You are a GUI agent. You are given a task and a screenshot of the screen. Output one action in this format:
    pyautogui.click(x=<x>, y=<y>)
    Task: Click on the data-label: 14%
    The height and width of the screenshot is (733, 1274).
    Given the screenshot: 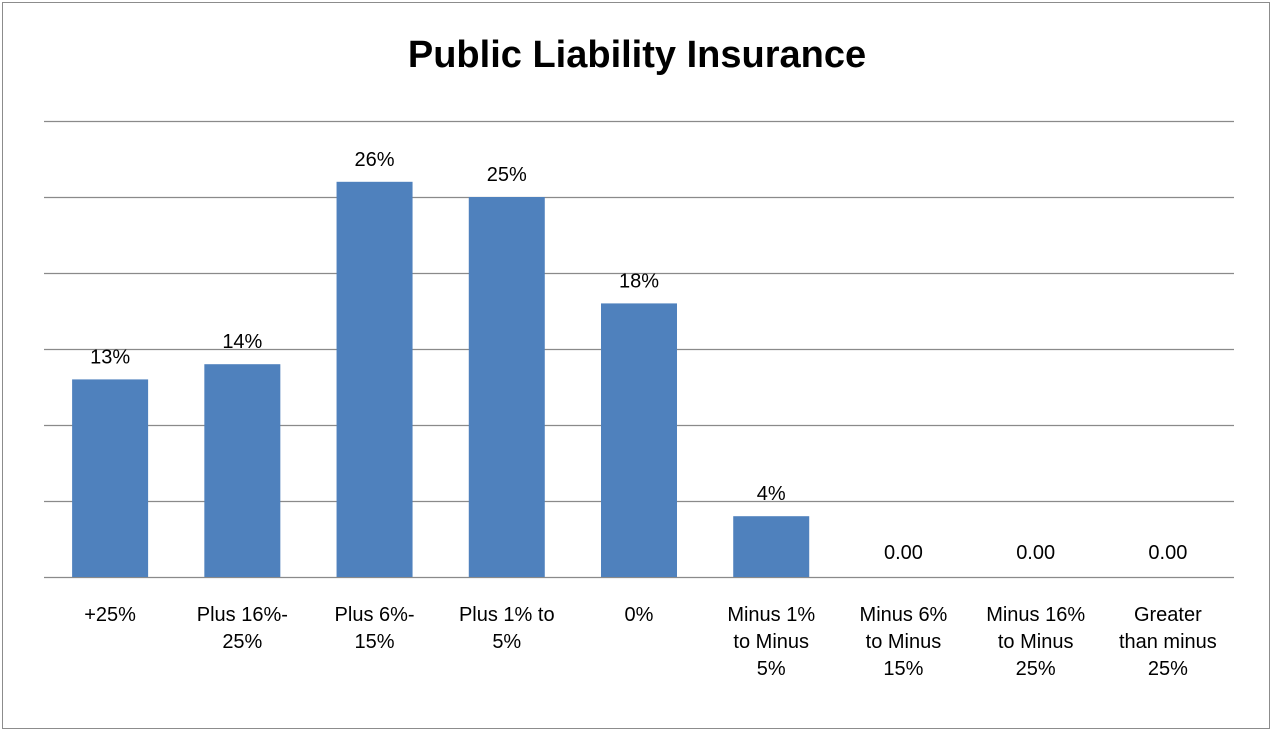 What is the action you would take?
    pyautogui.click(x=242, y=342)
    